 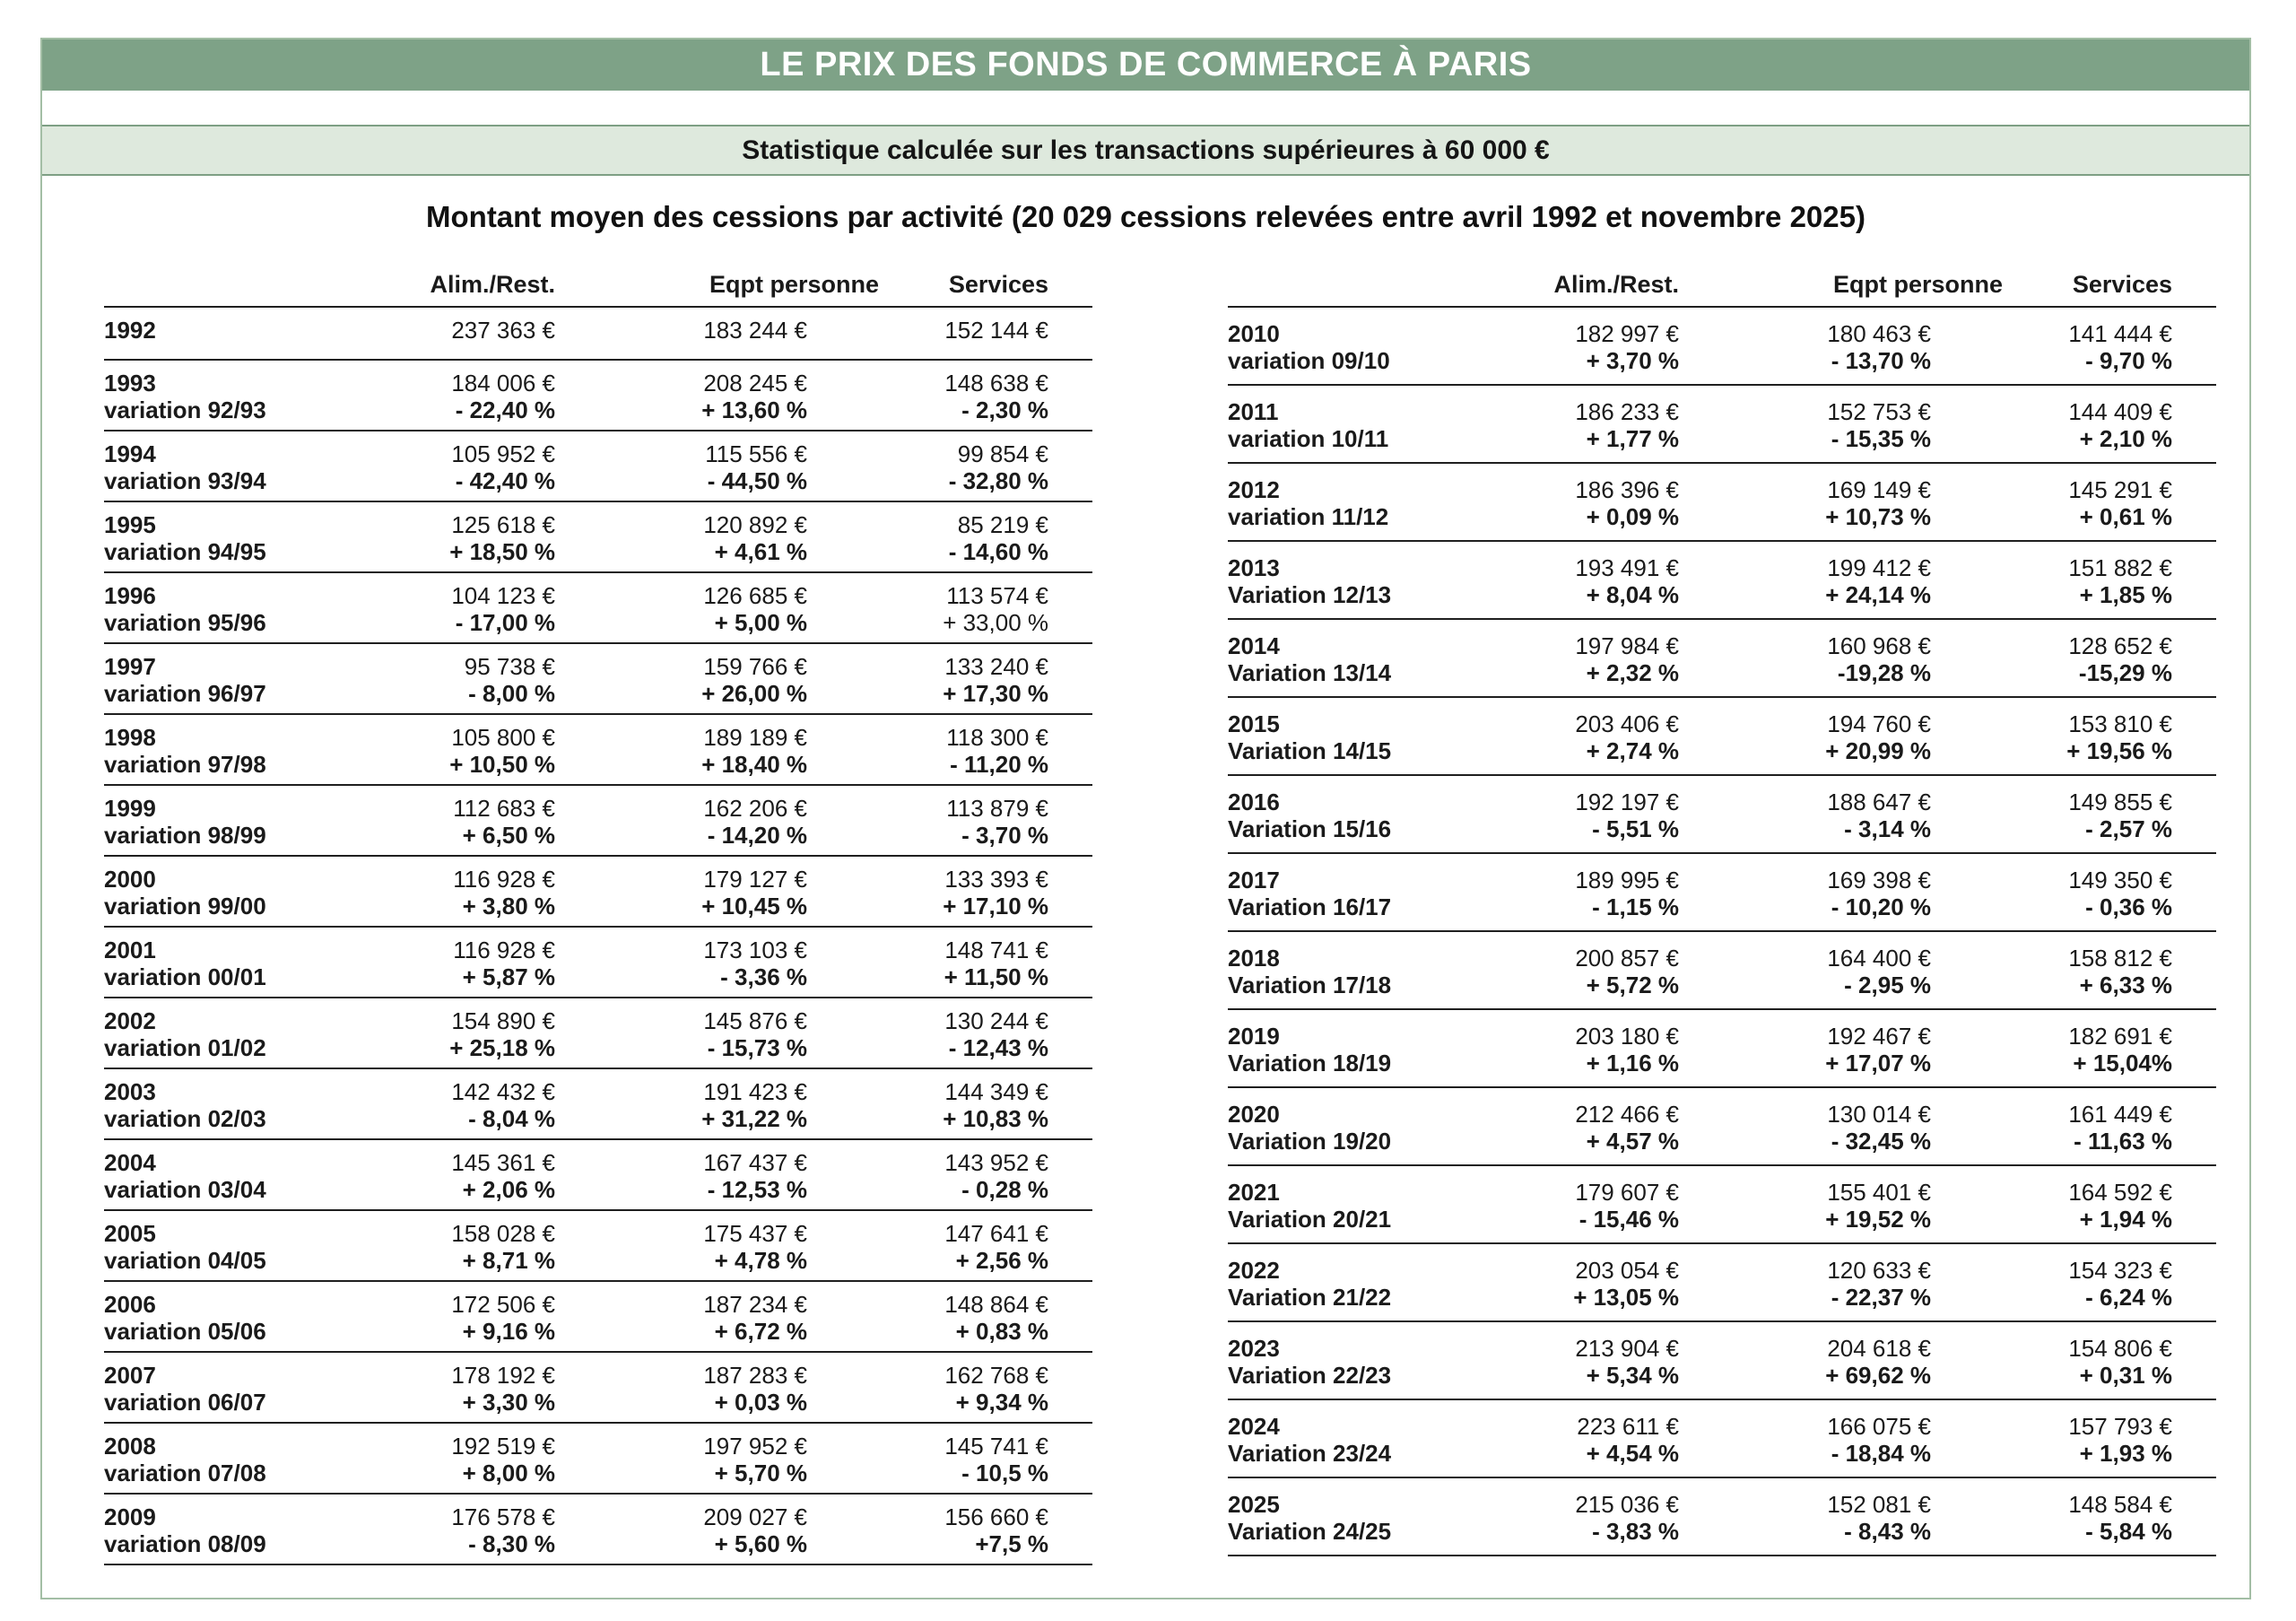 What do you see at coordinates (1308, 516) in the screenshot?
I see `variation-label: variation 11/12` at bounding box center [1308, 516].